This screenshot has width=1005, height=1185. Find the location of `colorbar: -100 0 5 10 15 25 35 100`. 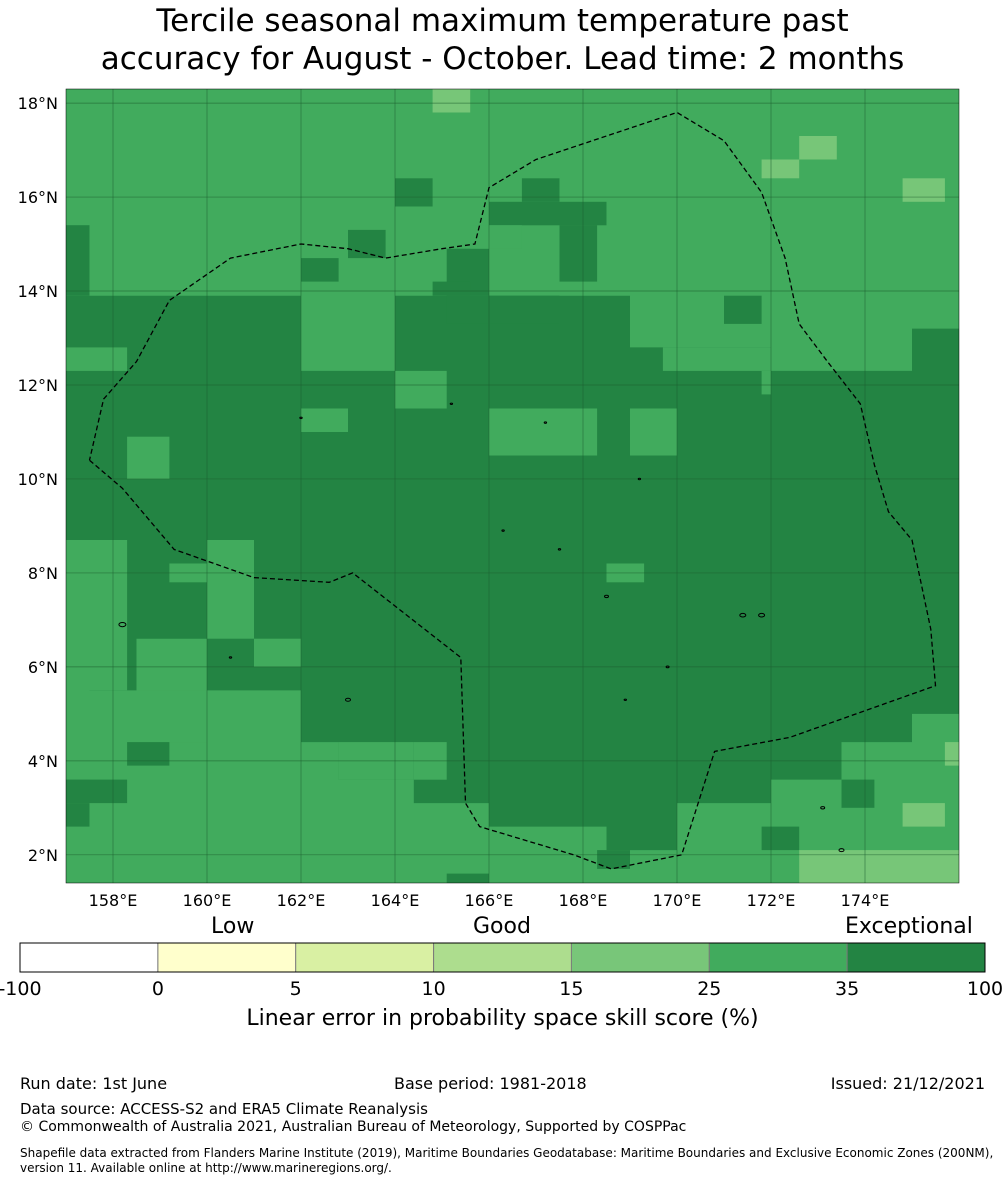

colorbar: -100 0 5 10 15 25 35 100 is located at coordinates (501, 971).